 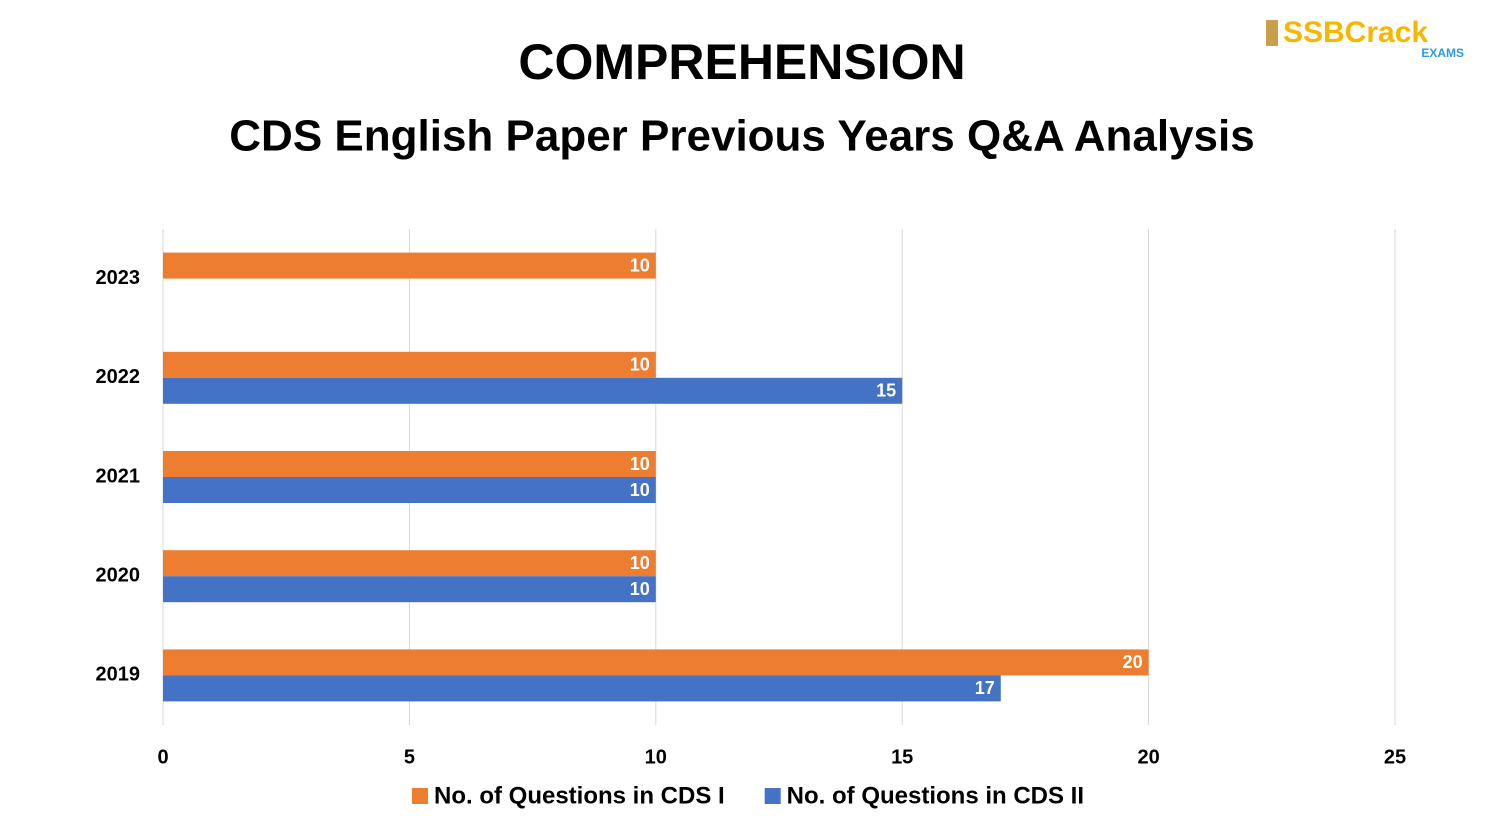 I want to click on legend-label: No. of Questions in CDS I, so click(x=579, y=795).